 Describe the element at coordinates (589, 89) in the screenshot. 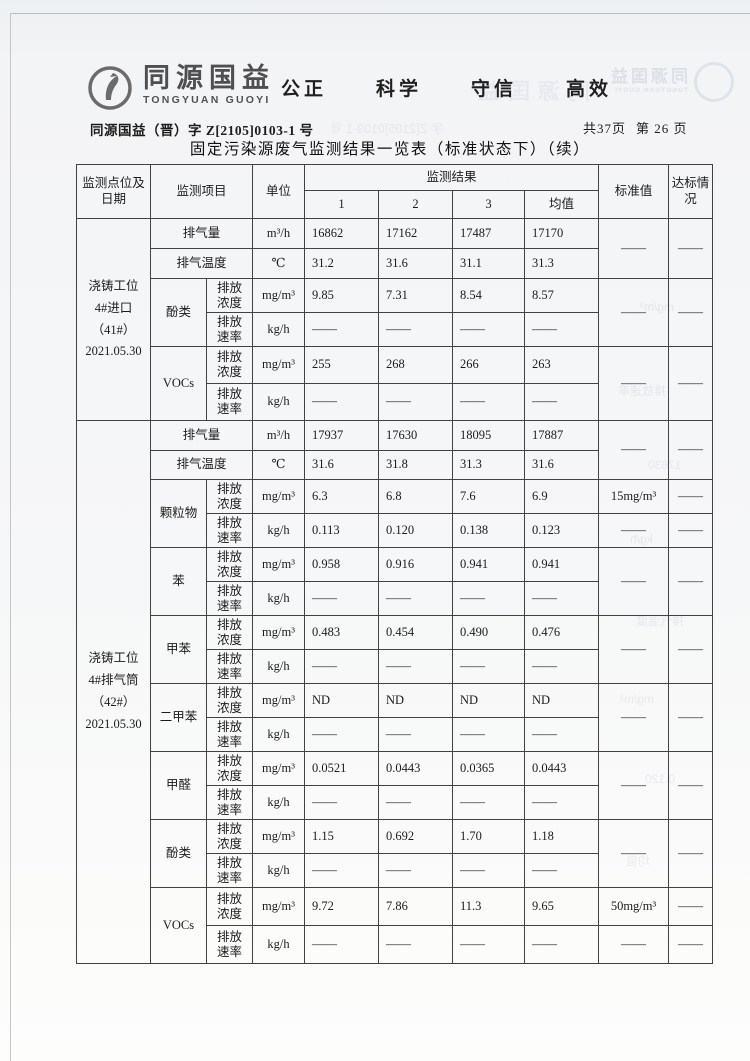

I see `slogan-word: 高效` at that location.